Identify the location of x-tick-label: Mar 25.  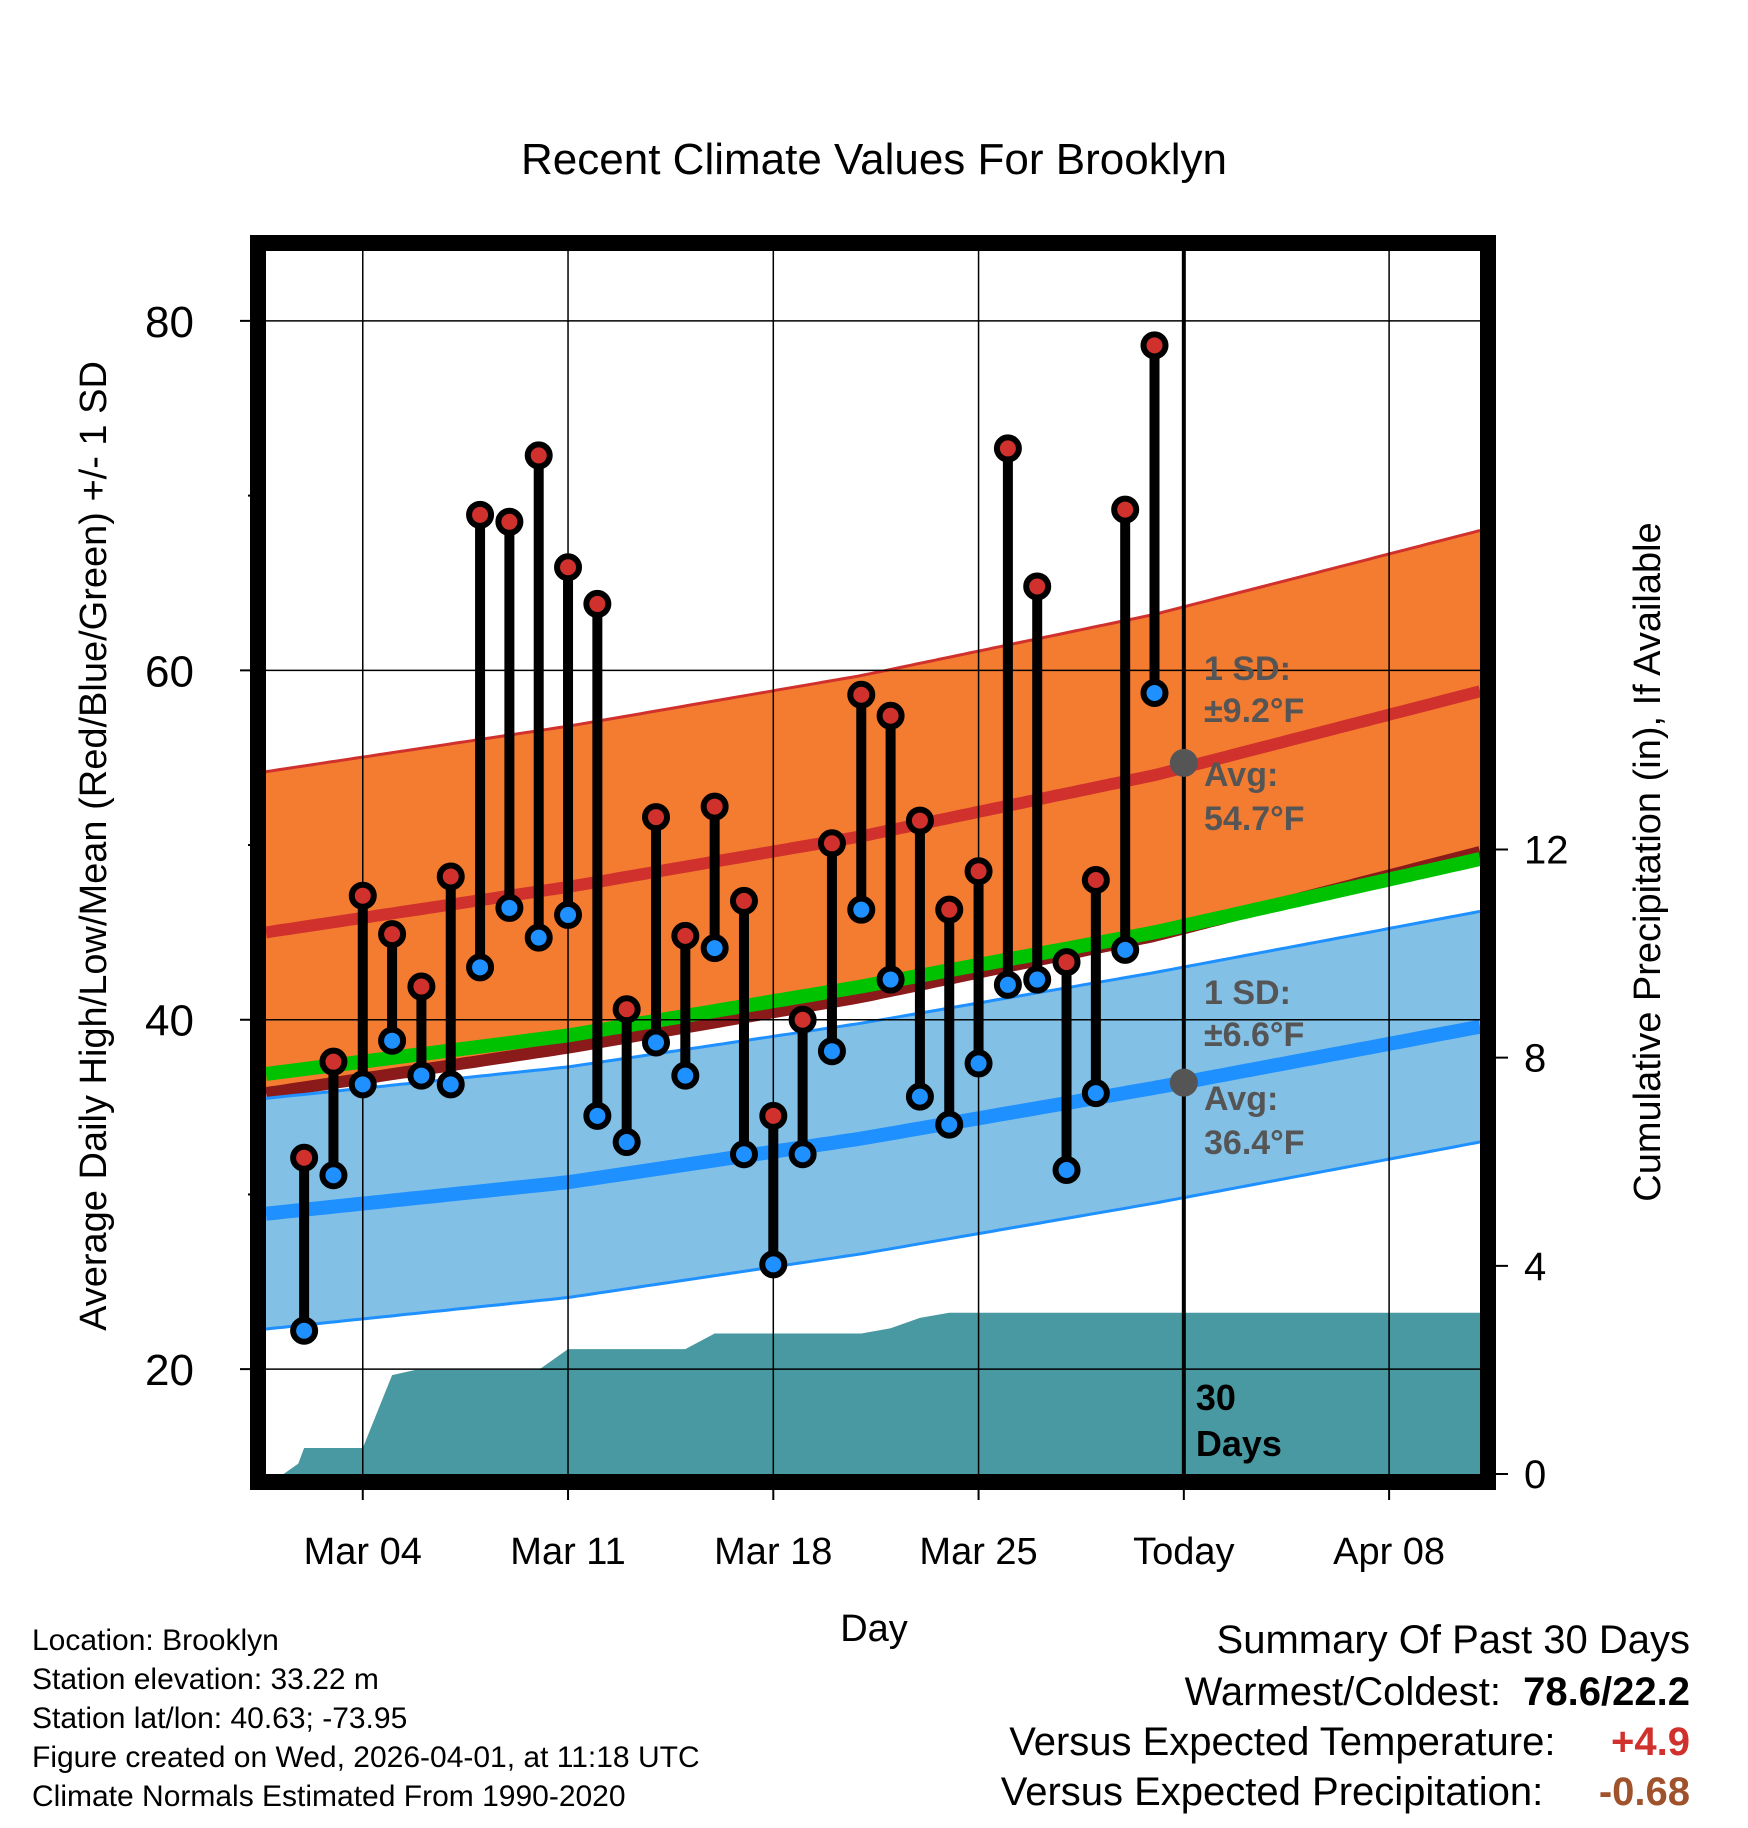
(978, 1552).